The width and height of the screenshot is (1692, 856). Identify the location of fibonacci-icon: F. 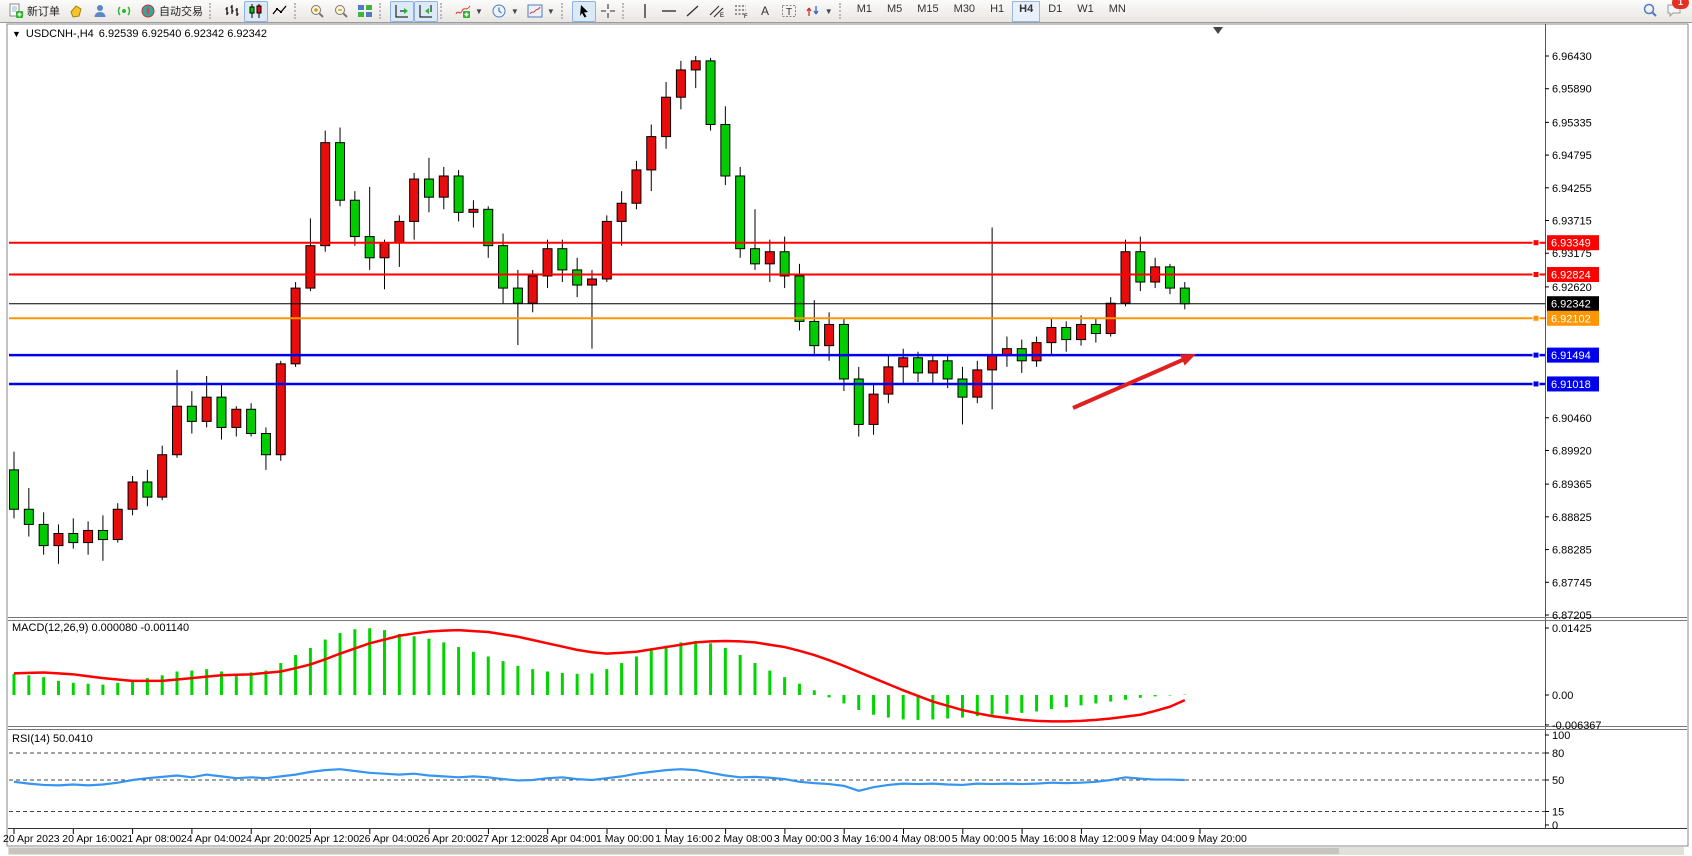
(741, 11).